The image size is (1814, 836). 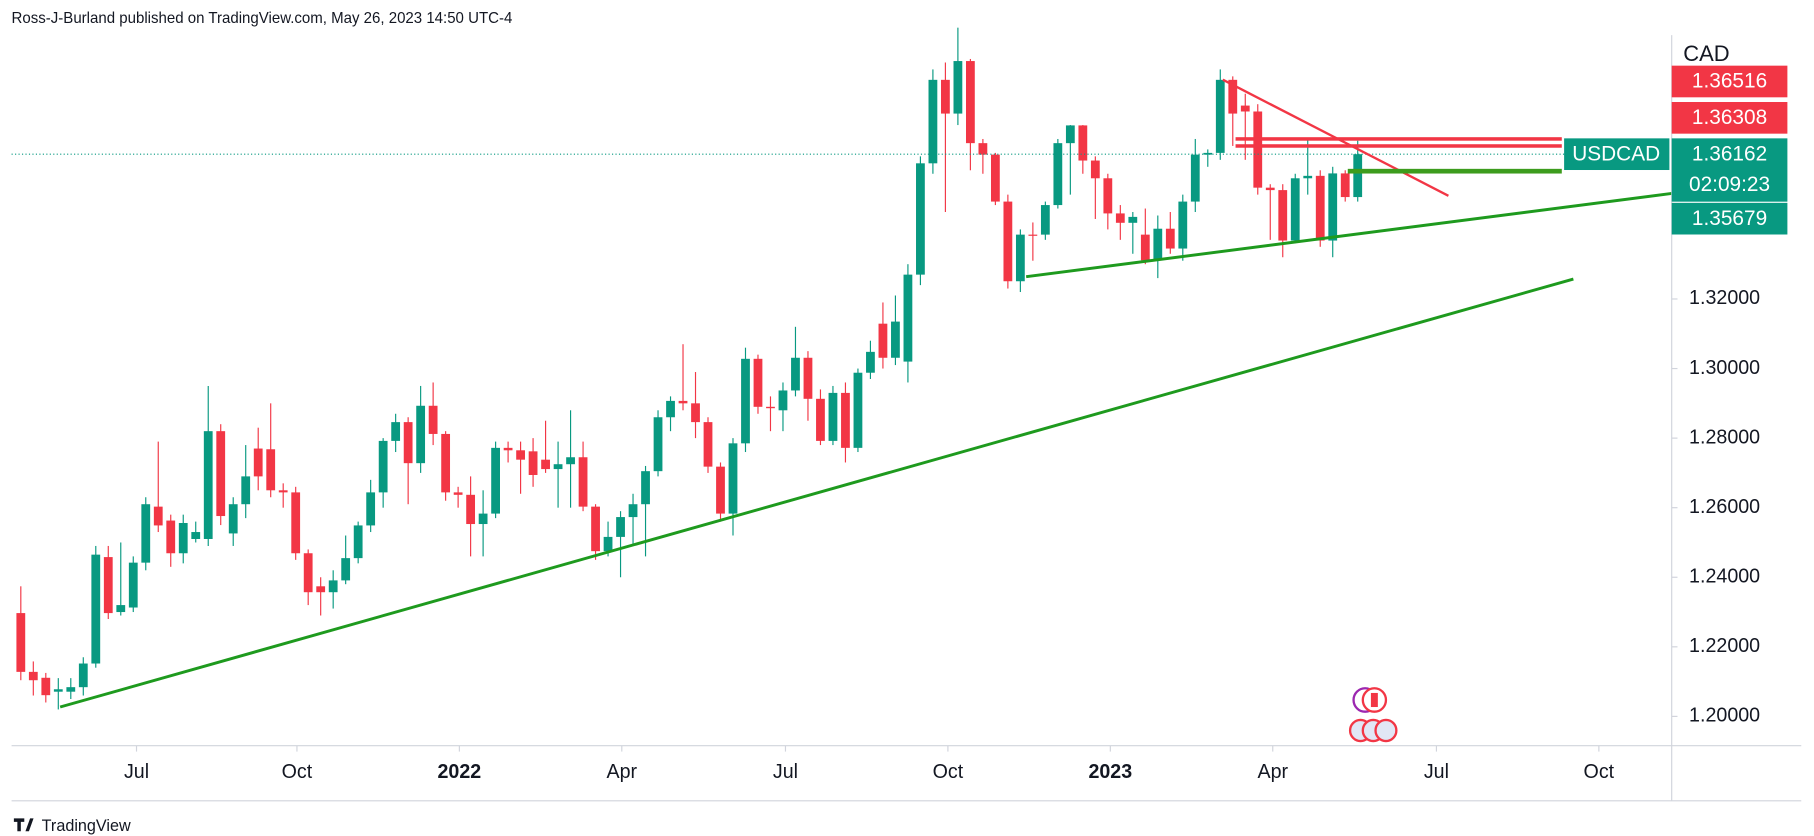 I want to click on price-label: 1.36516, so click(x=1729, y=81).